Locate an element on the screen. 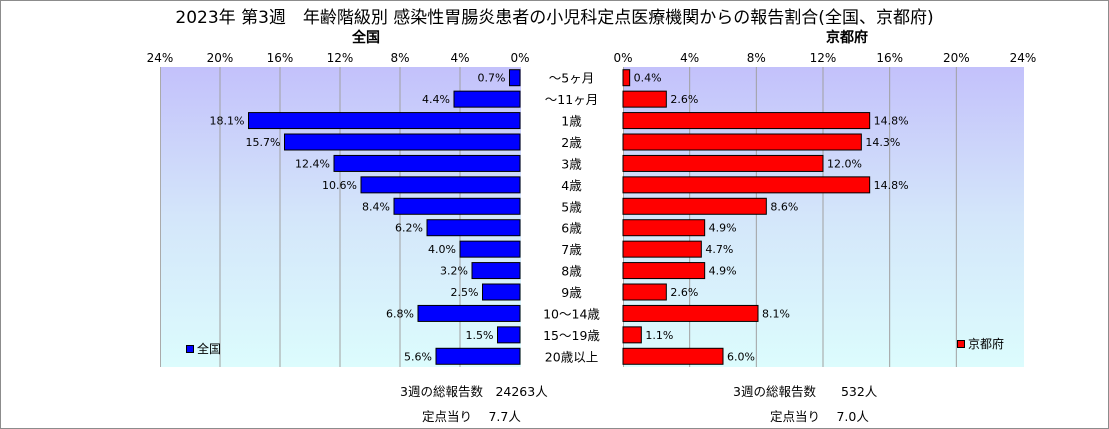 Image resolution: width=1109 pixels, height=429 pixels. kyoto-tick-label: 20% is located at coordinates (956, 58).